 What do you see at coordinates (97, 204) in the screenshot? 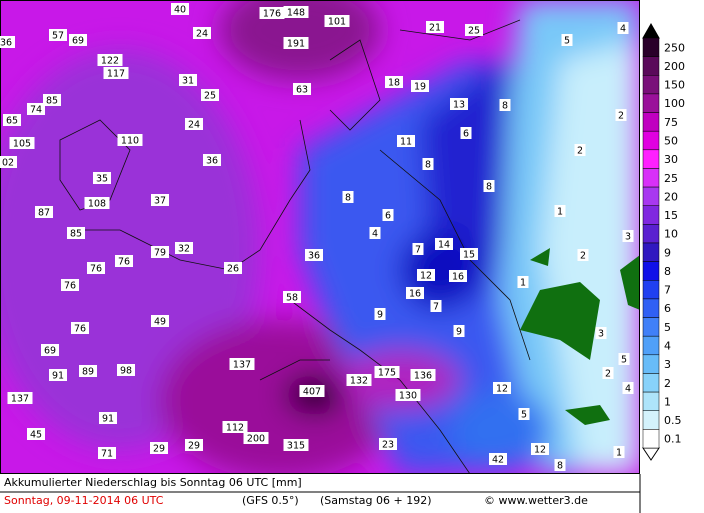
I see `station-label: 108` at bounding box center [97, 204].